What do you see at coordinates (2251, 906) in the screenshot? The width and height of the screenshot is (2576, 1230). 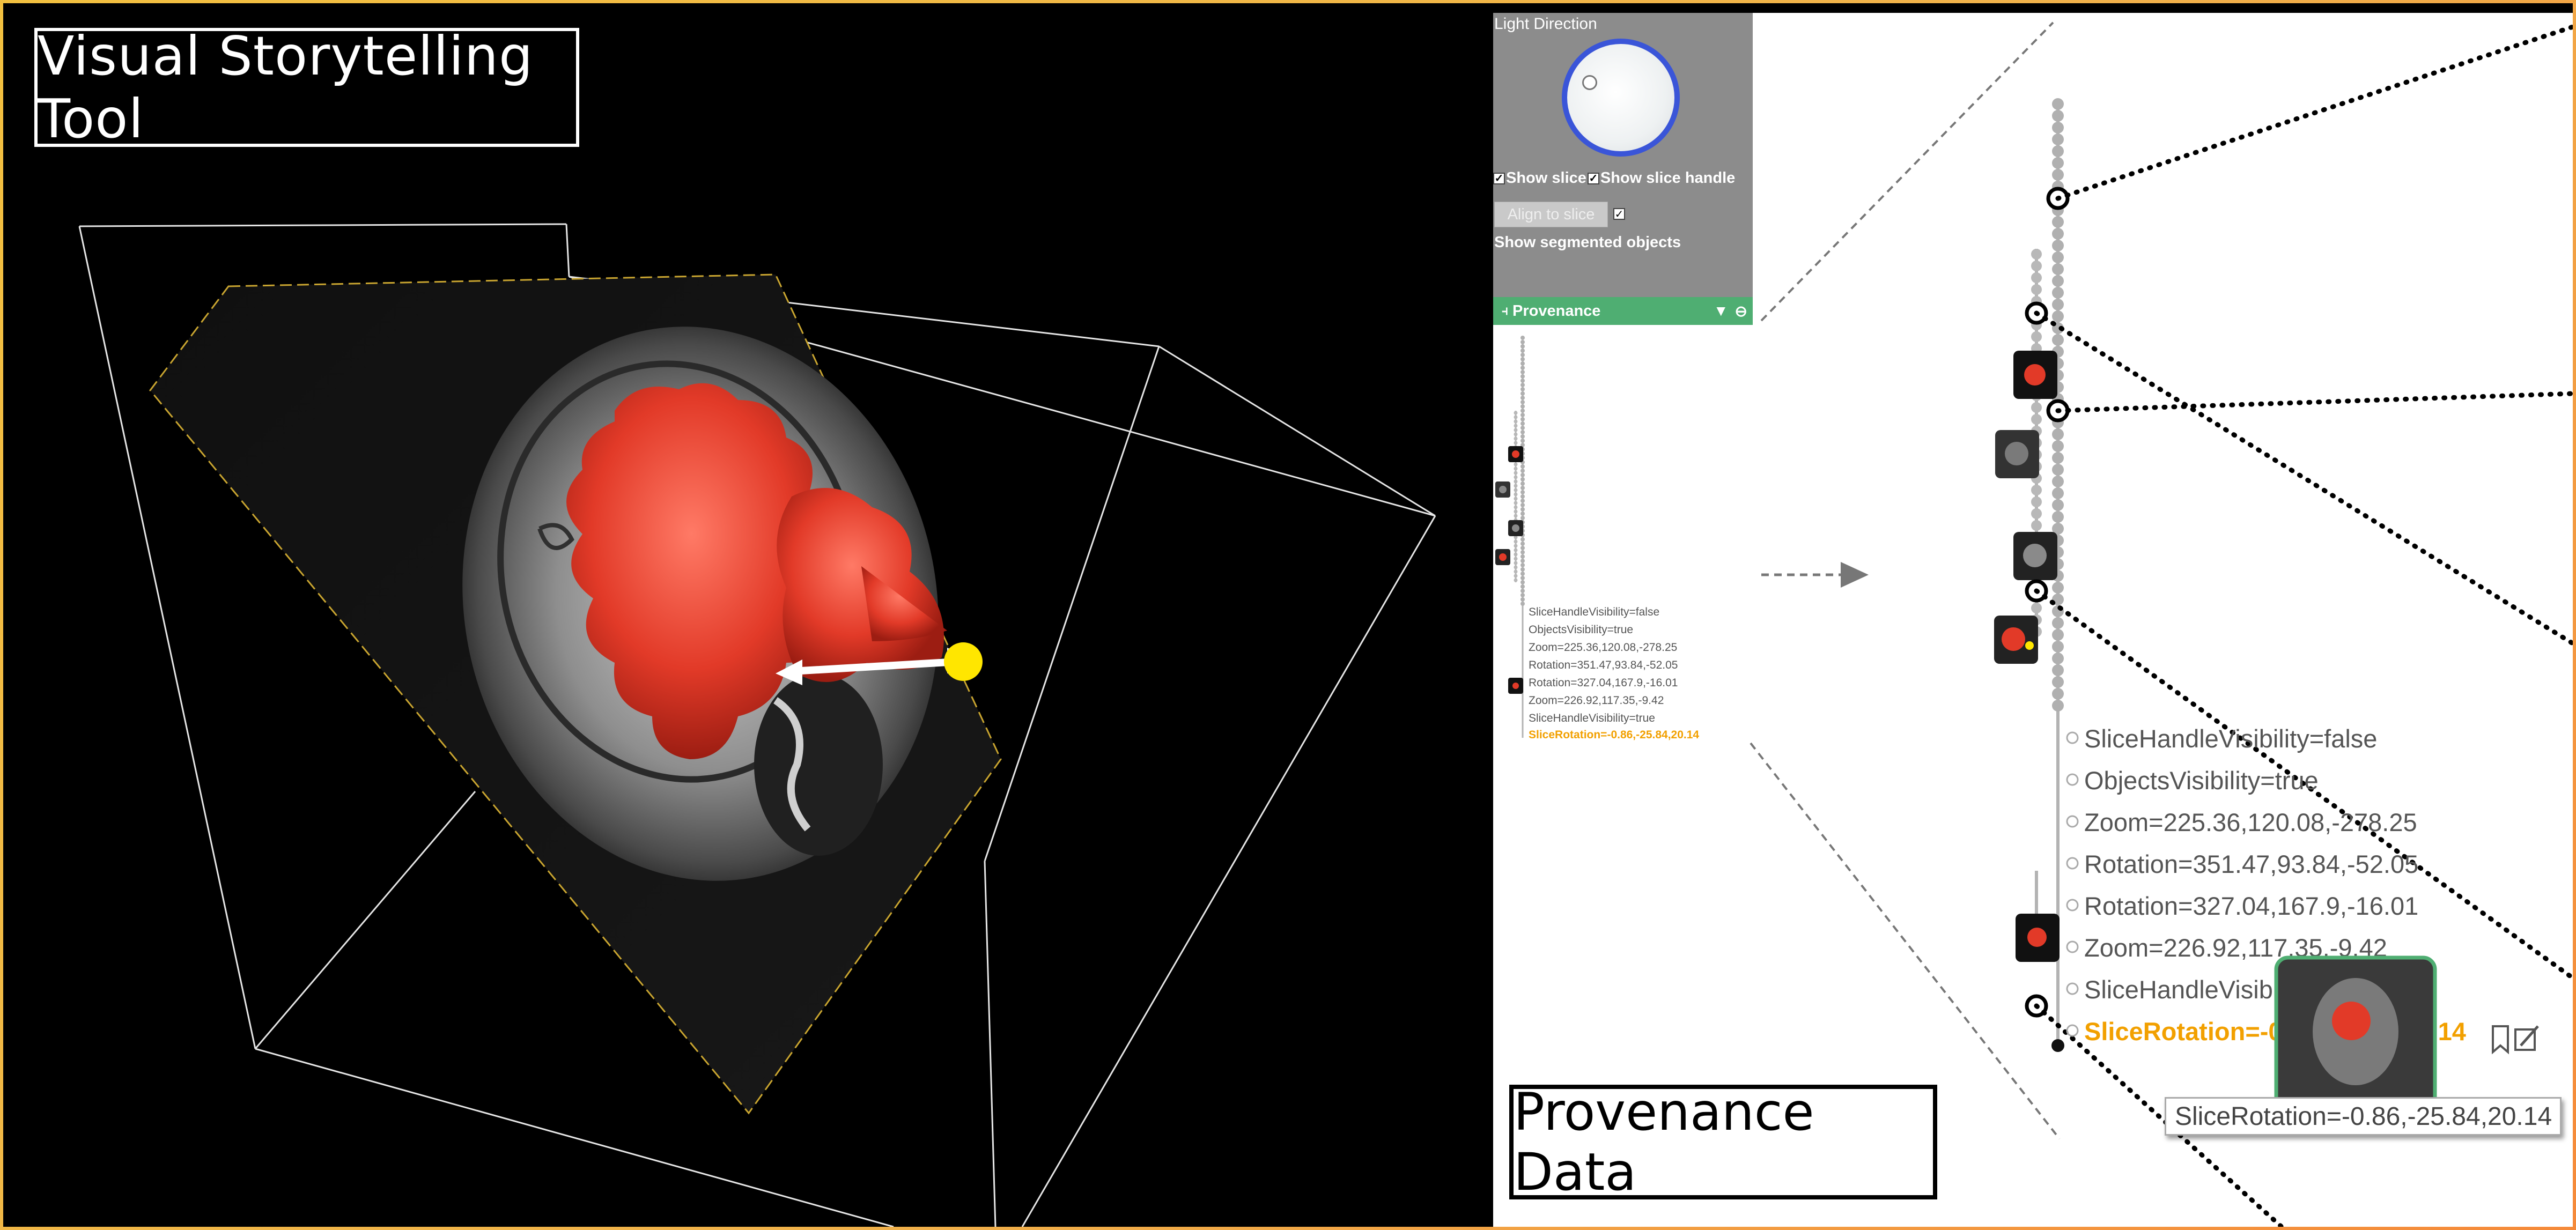 I see `zoom-entry: Rotation=327.04,167.9,-16.01` at bounding box center [2251, 906].